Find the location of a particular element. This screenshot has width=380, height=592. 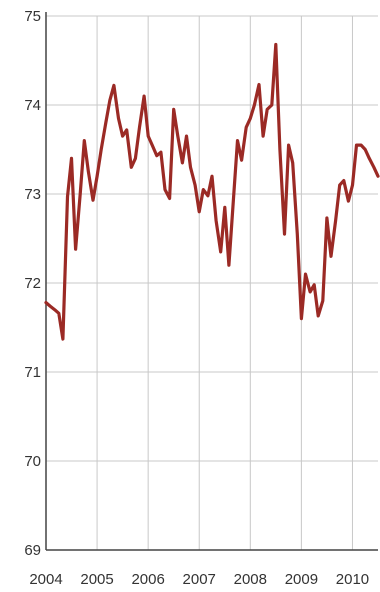

y-tick-label: 72 is located at coordinates (32, 283).